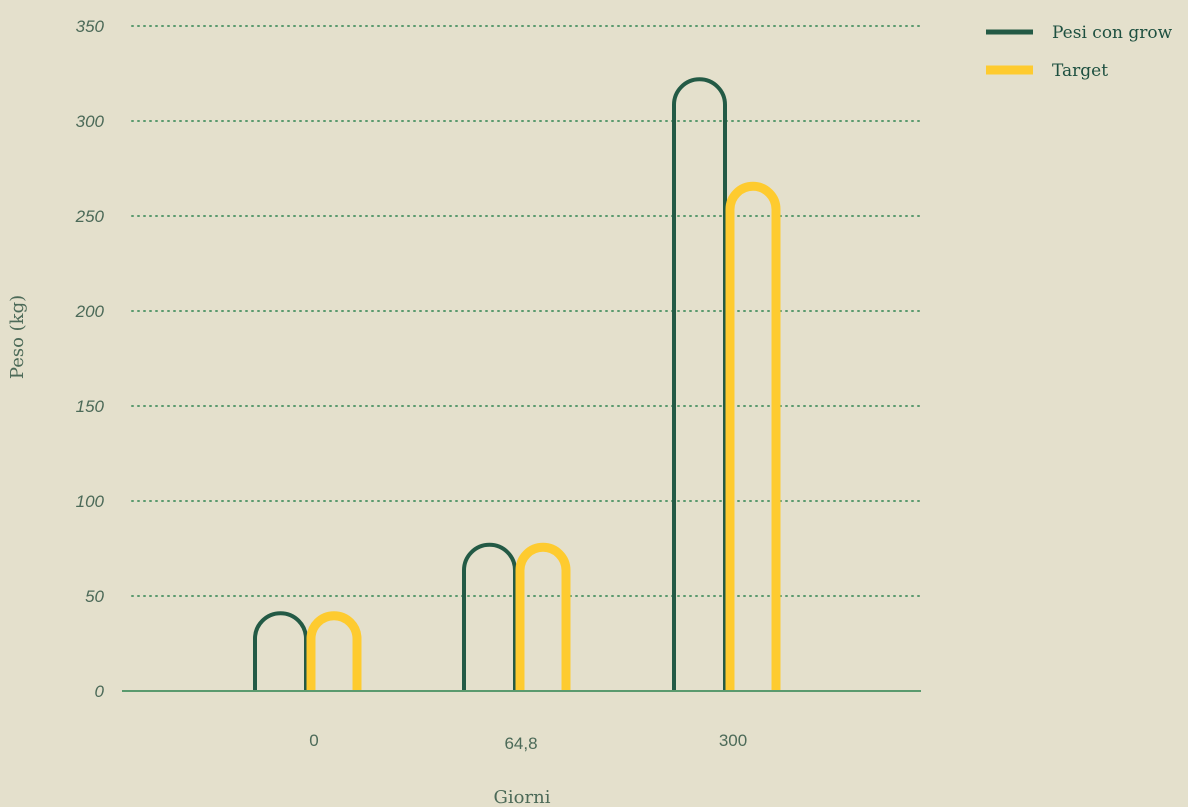 This screenshot has height=807, width=1188. I want to click on y-tick-label: 100, so click(90, 501).